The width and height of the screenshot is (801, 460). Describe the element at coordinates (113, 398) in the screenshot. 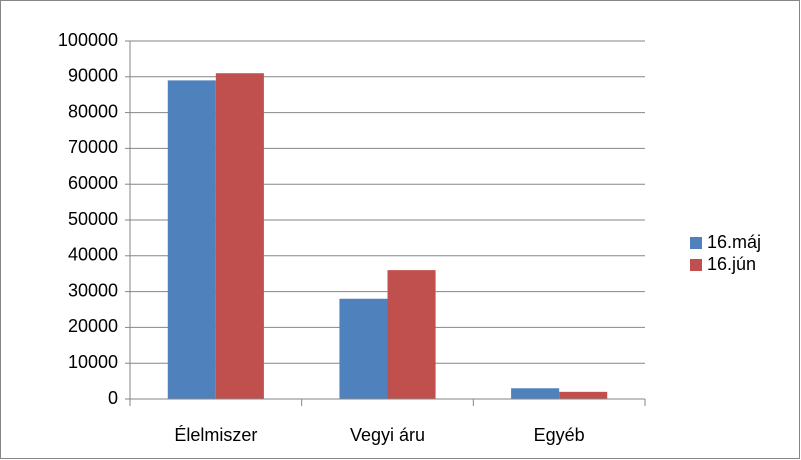

I see `y-tick-label: 0` at that location.